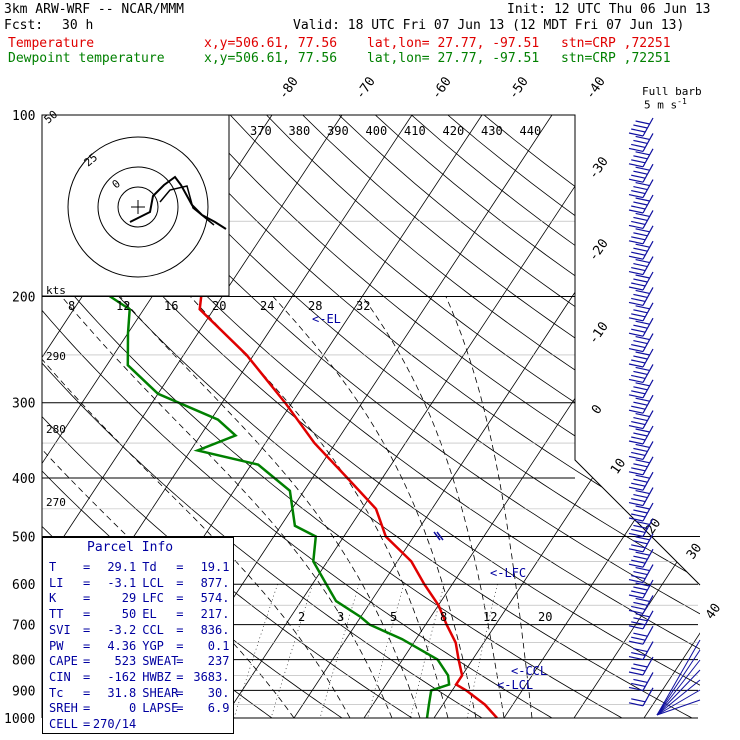  What do you see at coordinates (149, 567) in the screenshot?
I see `parcel-key: Td` at bounding box center [149, 567].